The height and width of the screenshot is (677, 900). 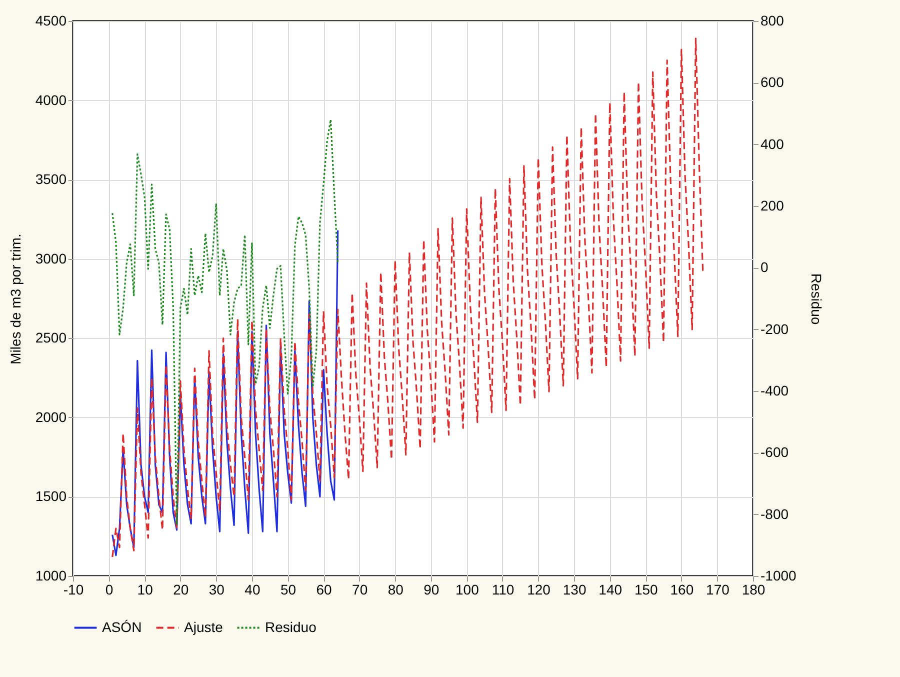 What do you see at coordinates (51, 100) in the screenshot?
I see `y-tick-label: 4000` at bounding box center [51, 100].